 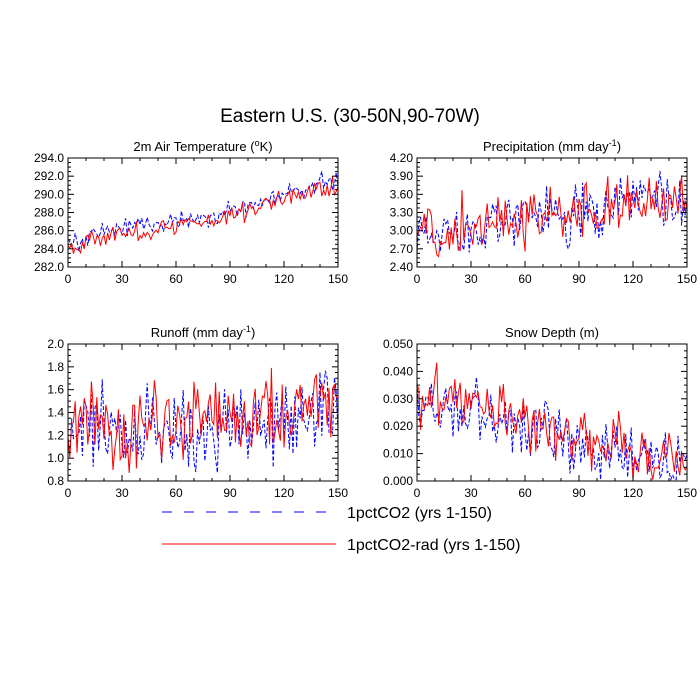 What do you see at coordinates (687, 493) in the screenshot?
I see `x-tick-label-snow-depth: 150` at bounding box center [687, 493].